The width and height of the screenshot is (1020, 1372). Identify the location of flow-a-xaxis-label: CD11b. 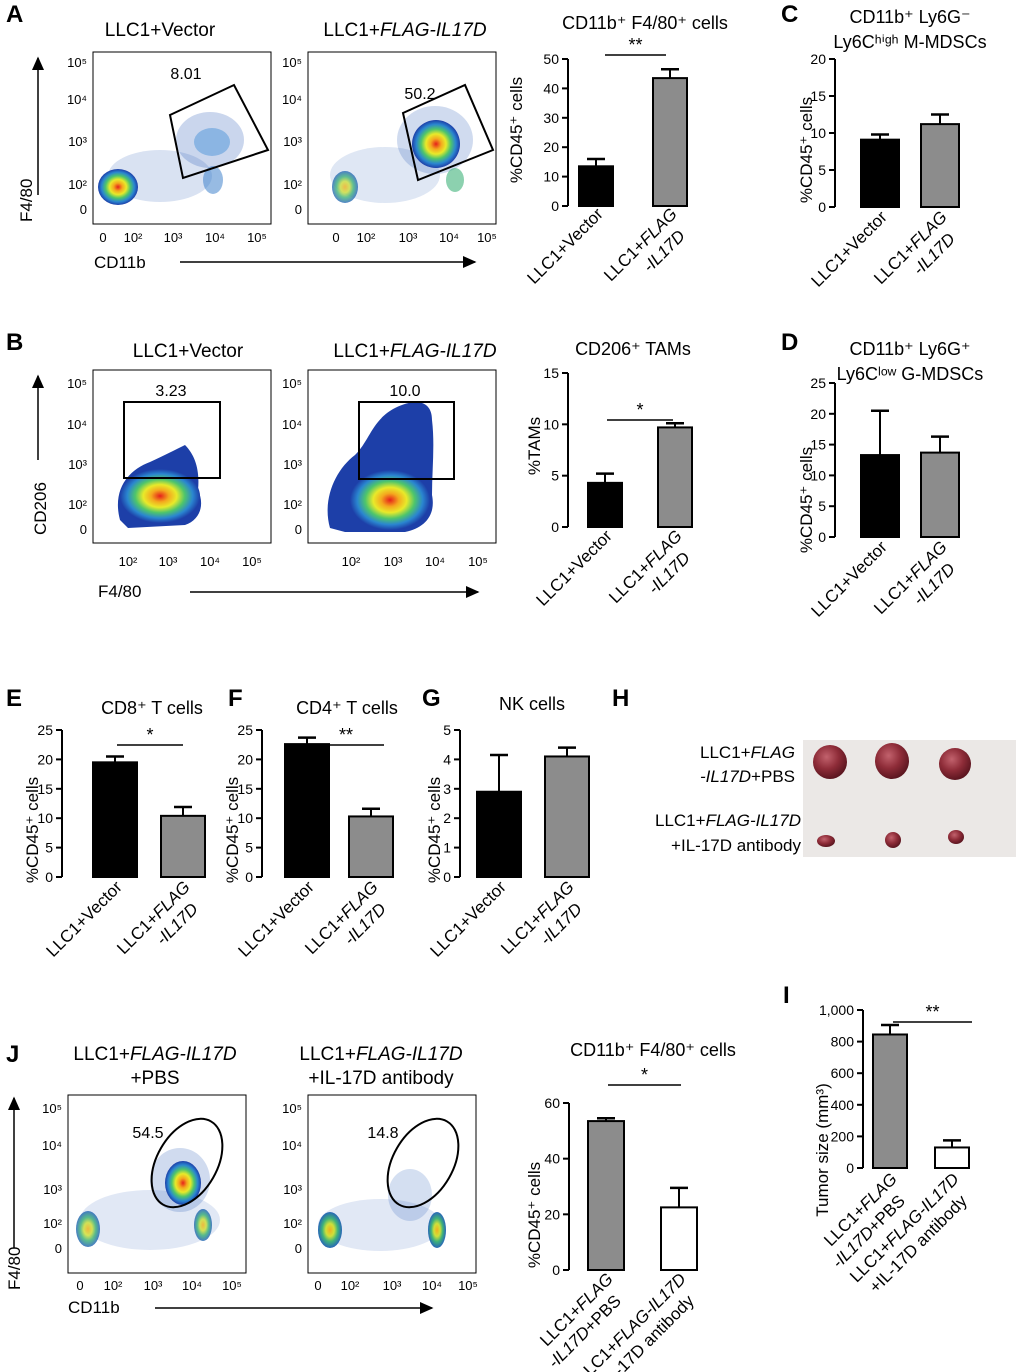
(120, 262).